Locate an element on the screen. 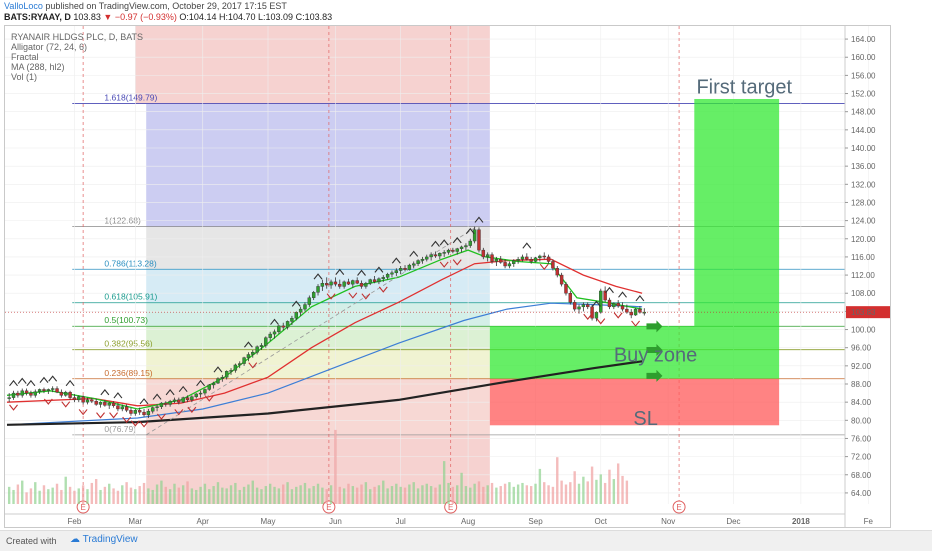 Image resolution: width=932 pixels, height=551 pixels. price-tick-label: 128.00 is located at coordinates (863, 202).